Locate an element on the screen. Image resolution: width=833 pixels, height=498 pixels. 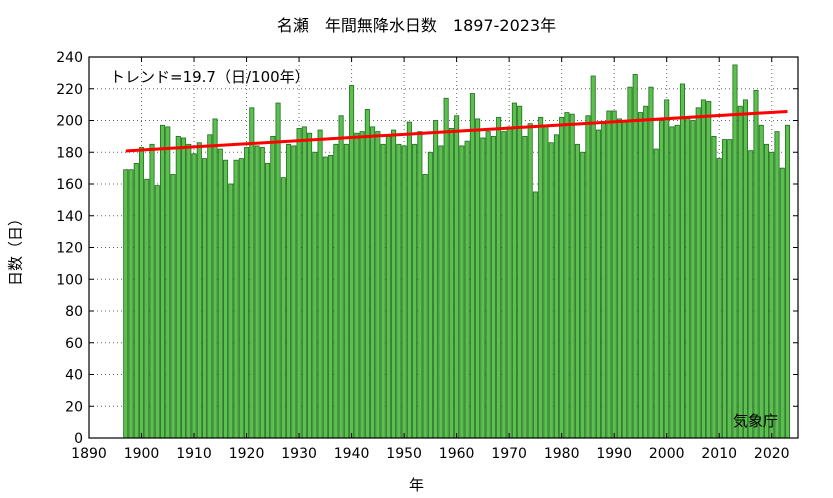
y-tick-label: 20 is located at coordinates (74, 407).